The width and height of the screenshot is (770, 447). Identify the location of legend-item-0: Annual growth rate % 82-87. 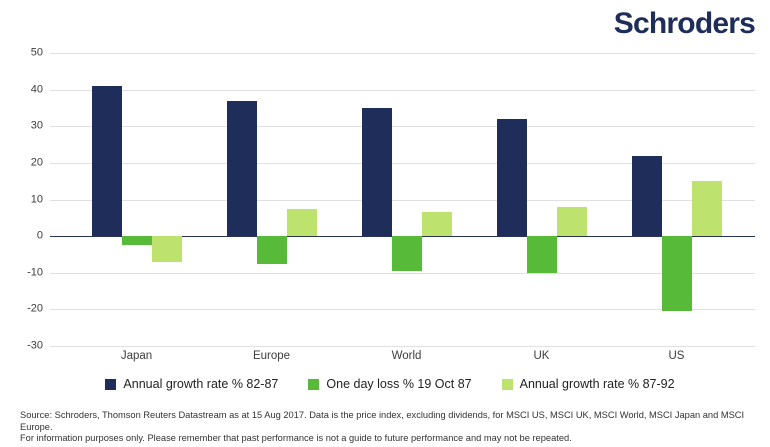
(191, 384).